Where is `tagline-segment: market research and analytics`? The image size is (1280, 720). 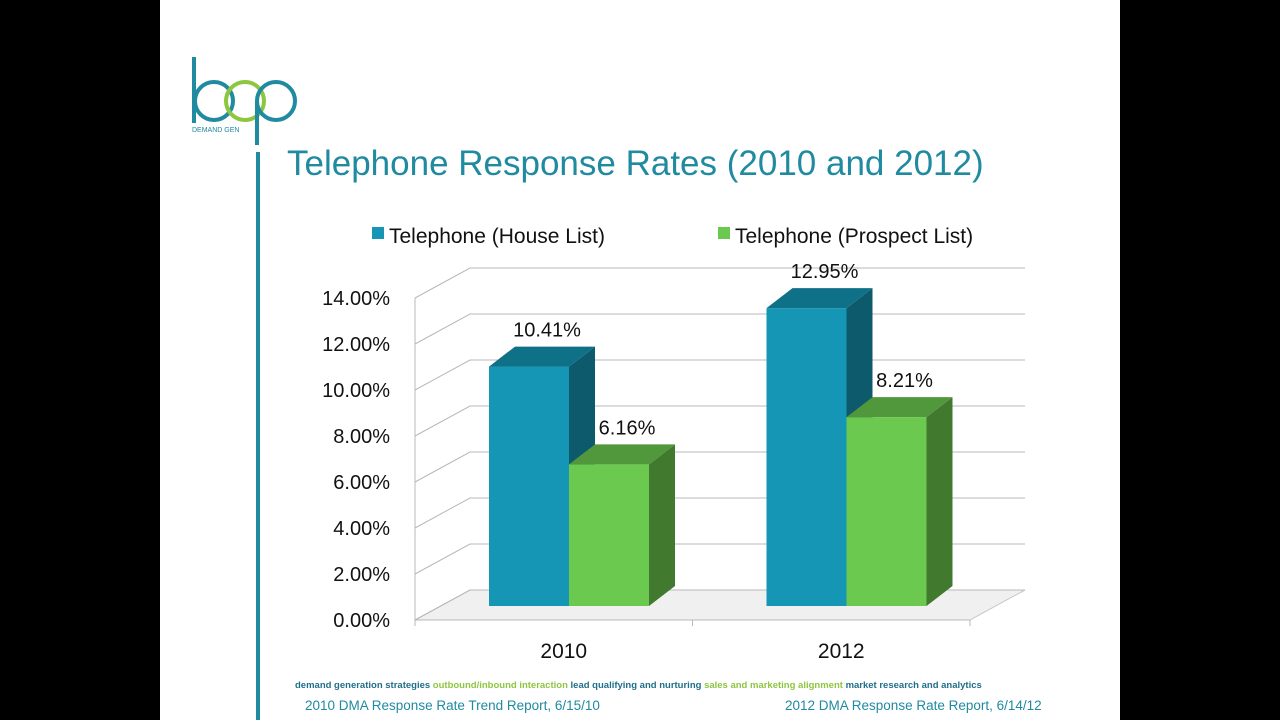 tagline-segment: market research and analytics is located at coordinates (913, 685).